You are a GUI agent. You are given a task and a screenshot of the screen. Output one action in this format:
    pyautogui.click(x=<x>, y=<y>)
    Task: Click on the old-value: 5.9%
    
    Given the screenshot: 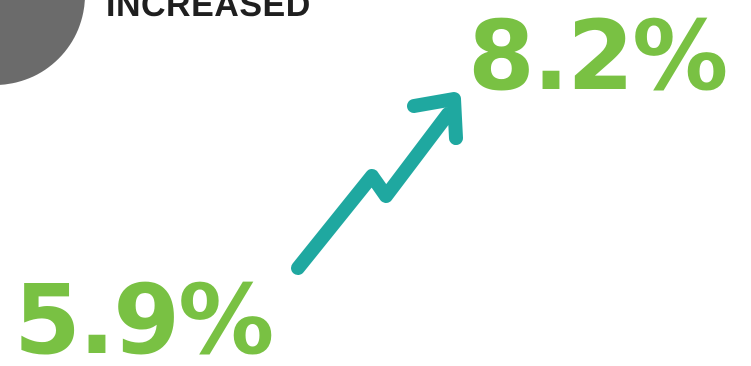 What is the action you would take?
    pyautogui.click(x=144, y=315)
    